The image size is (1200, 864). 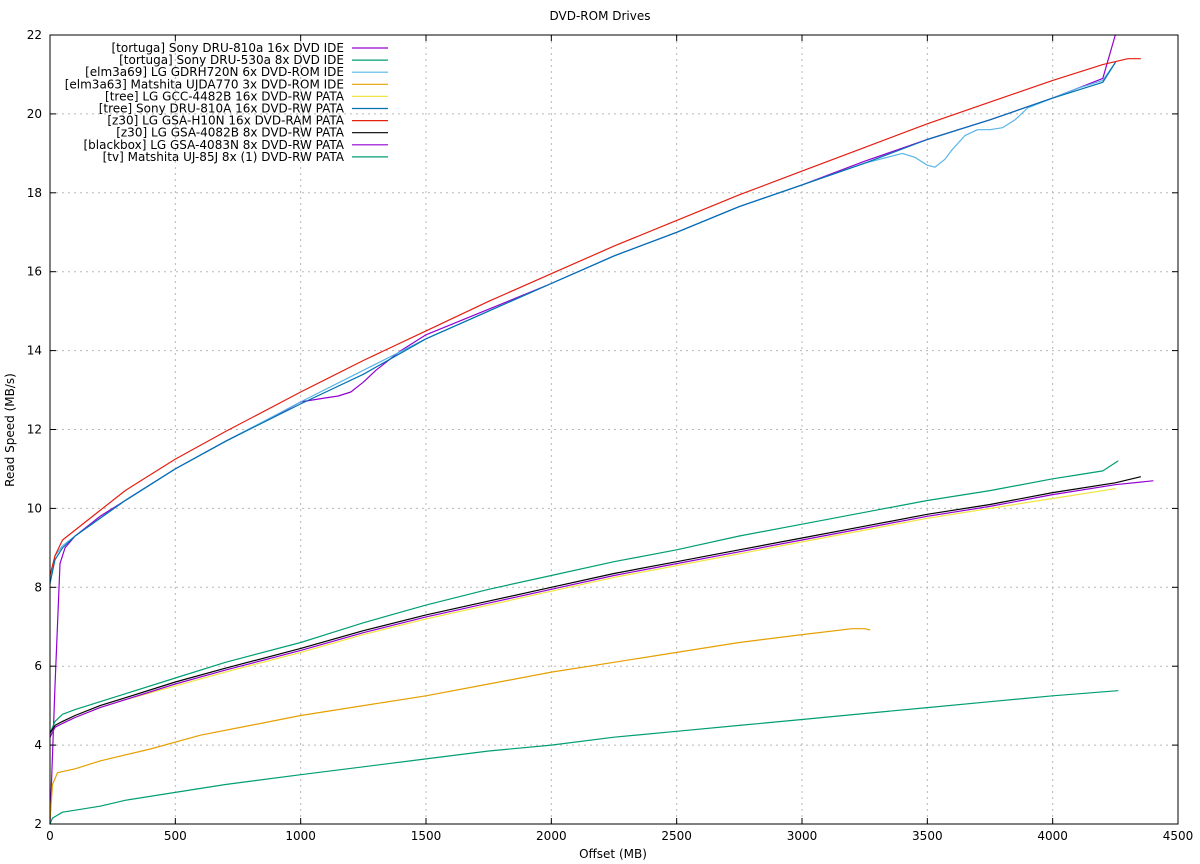 I want to click on x-tick-label: 4000, so click(x=1052, y=836).